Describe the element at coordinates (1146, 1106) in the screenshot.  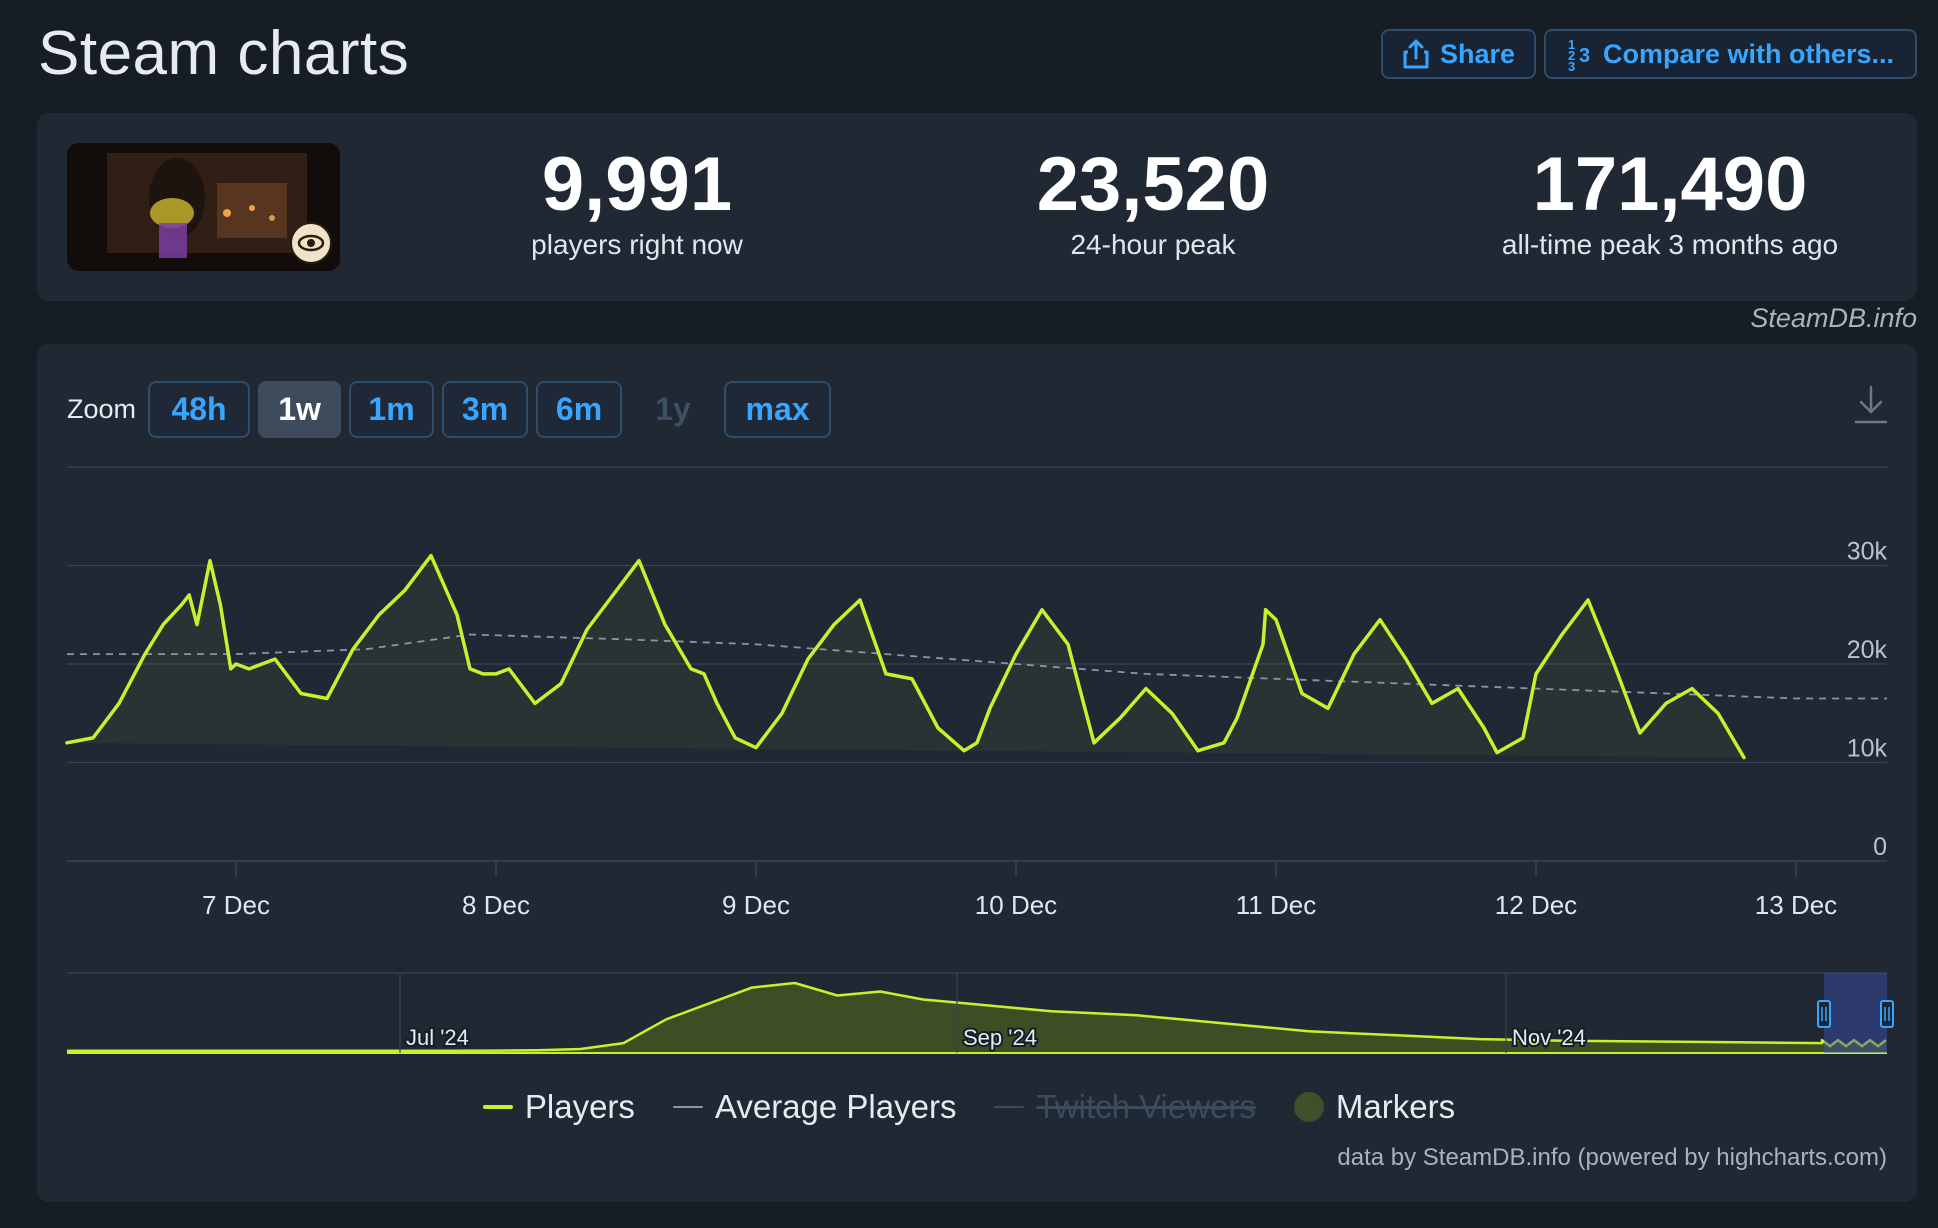
I see `legend-label: Twitch Viewers` at that location.